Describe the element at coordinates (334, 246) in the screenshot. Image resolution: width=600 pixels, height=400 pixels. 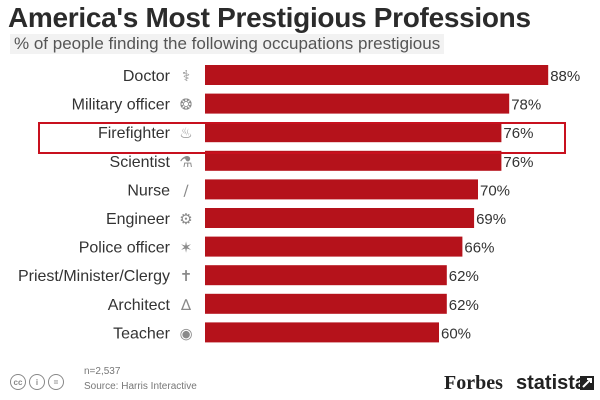
I see `bar-police-officer` at that location.